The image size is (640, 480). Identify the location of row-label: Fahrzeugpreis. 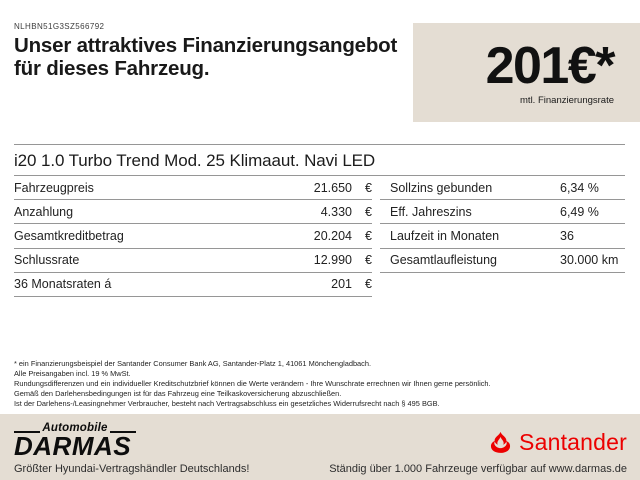
(54, 187).